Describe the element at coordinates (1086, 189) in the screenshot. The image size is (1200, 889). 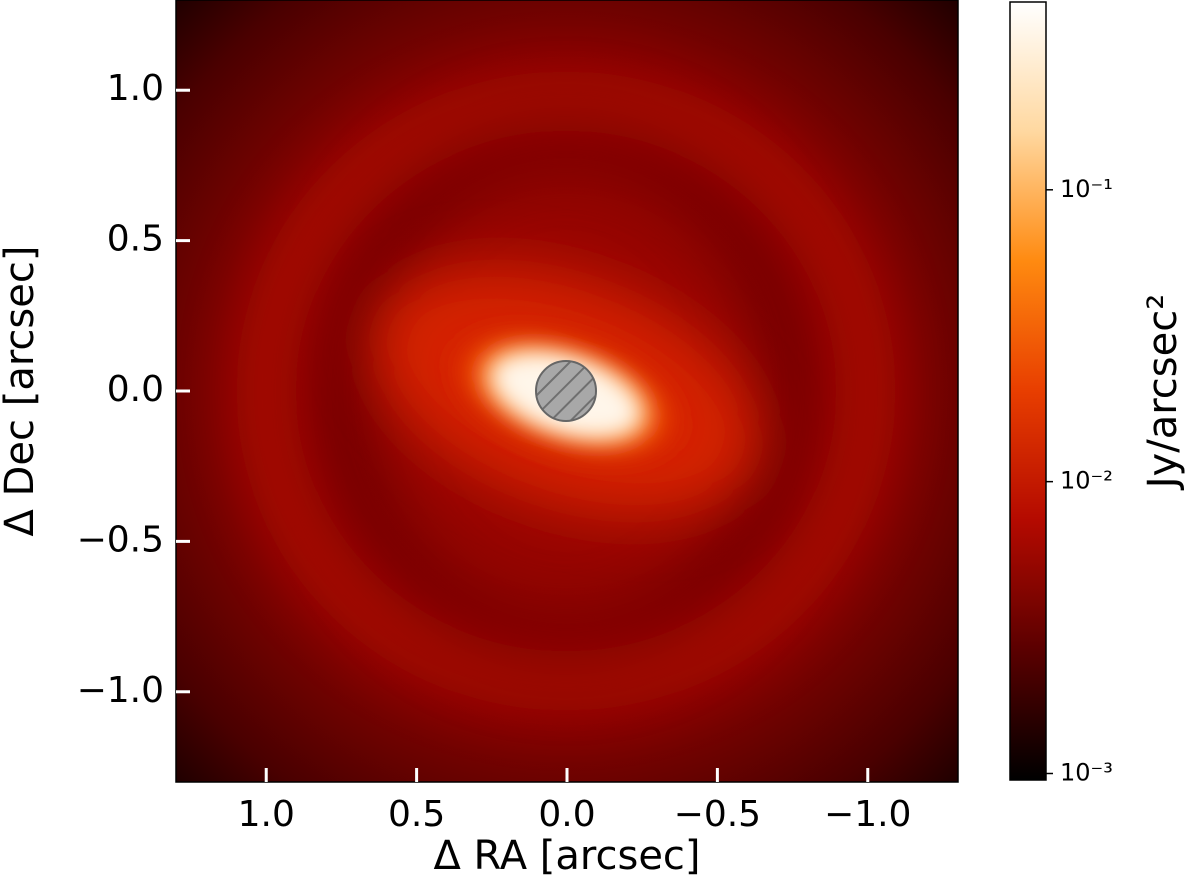
I see `colorbar-tick-label: 10⁻¹` at that location.